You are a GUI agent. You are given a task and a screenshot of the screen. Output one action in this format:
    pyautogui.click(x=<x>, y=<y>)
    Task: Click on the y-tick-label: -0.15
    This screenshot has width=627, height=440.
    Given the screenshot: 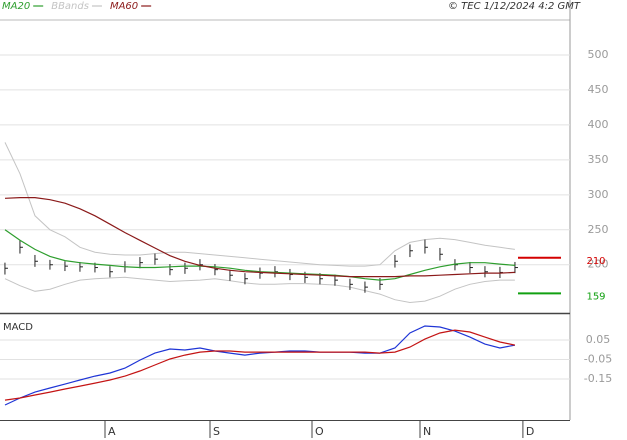 What is the action you would take?
    pyautogui.click(x=598, y=378)
    